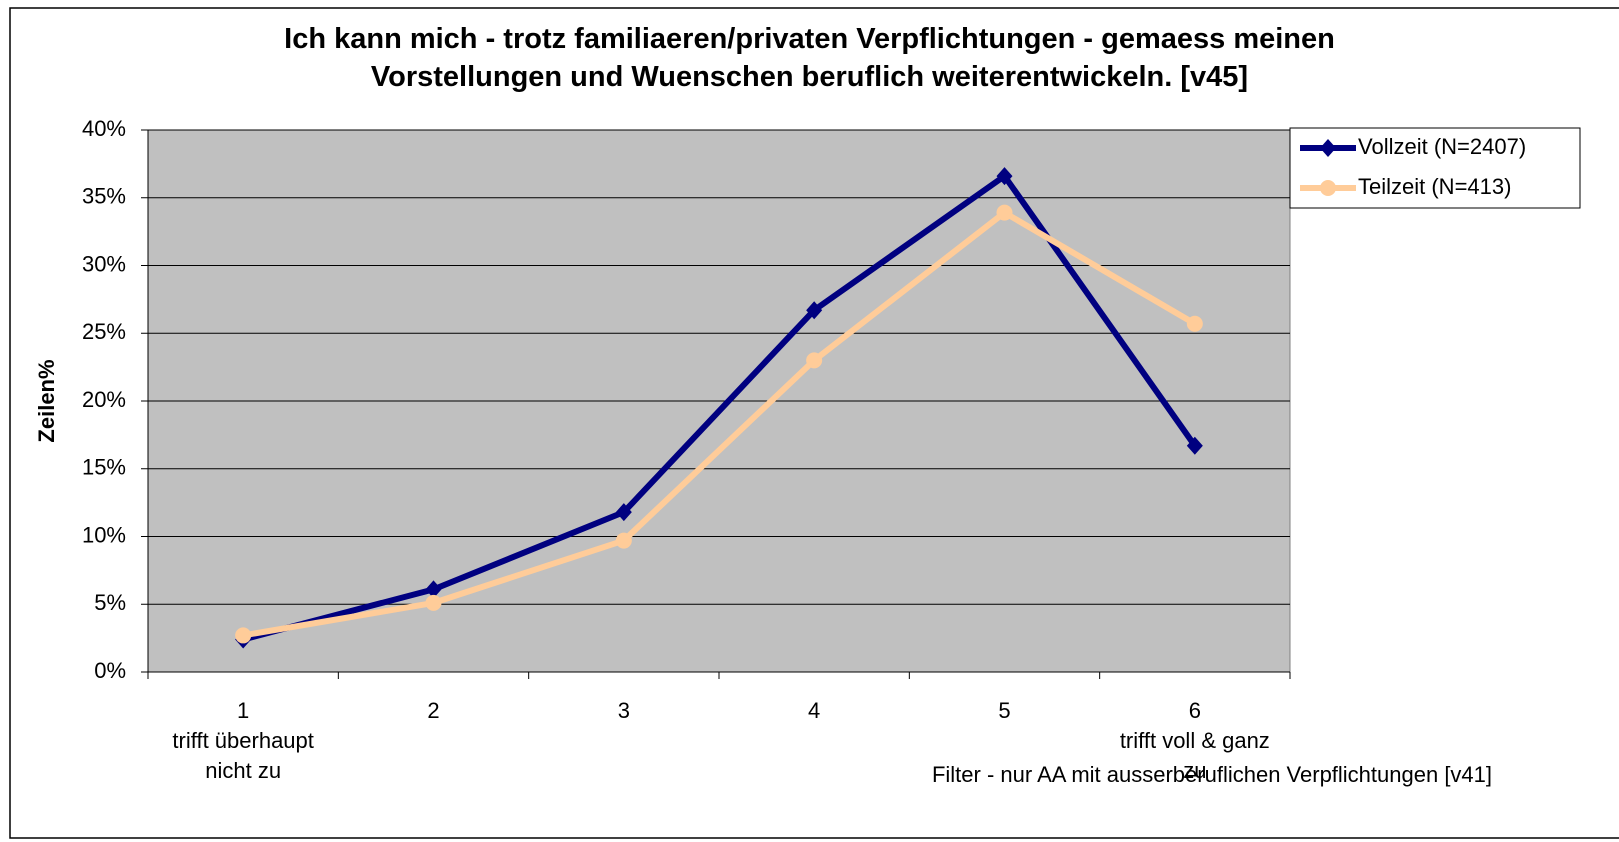 This screenshot has height=842, width=1619. What do you see at coordinates (104, 331) in the screenshot?
I see `y-tick-label: 25%` at bounding box center [104, 331].